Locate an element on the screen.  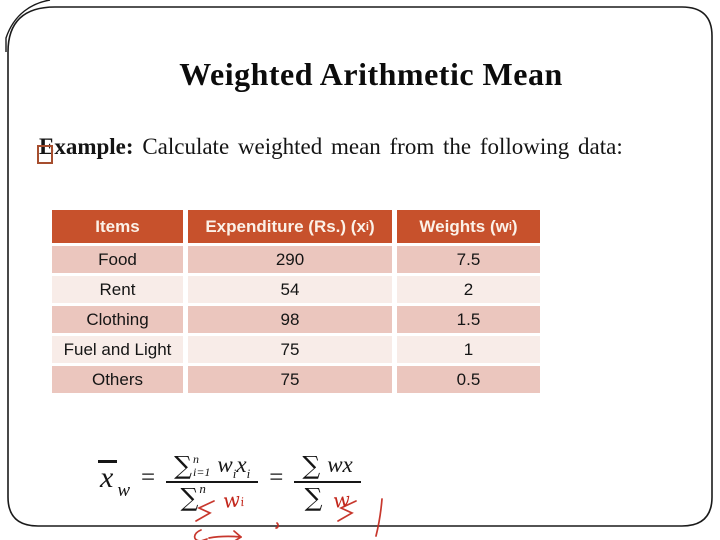
table-row: Clothing 98 1.5 is located at coordinates (296, 319).